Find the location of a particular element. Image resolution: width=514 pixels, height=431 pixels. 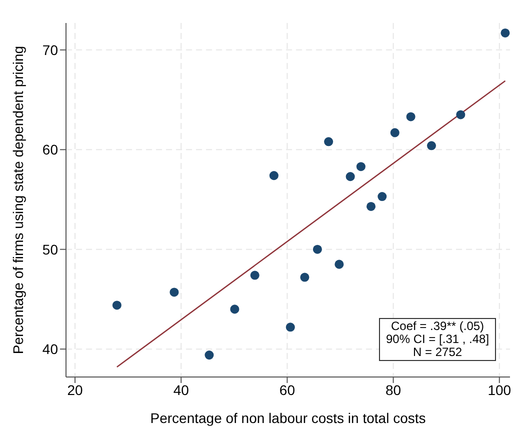

x-tick-label: 80 is located at coordinates (394, 390).